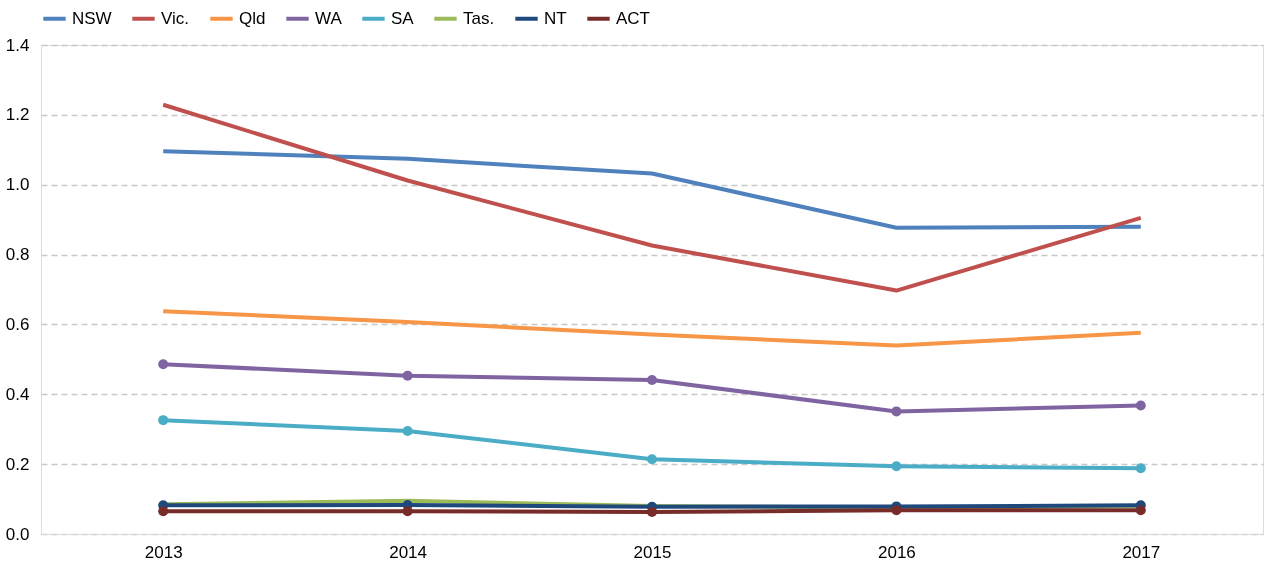 The width and height of the screenshot is (1278, 575). Describe the element at coordinates (17, 185) in the screenshot. I see `y-tick-label: 1.0` at that location.